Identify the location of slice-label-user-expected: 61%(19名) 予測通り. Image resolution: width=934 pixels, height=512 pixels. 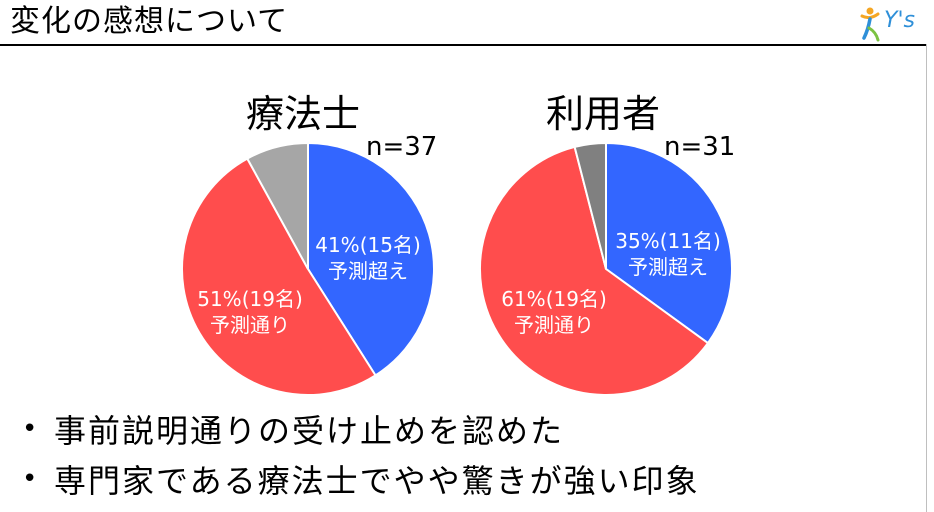
(554, 312).